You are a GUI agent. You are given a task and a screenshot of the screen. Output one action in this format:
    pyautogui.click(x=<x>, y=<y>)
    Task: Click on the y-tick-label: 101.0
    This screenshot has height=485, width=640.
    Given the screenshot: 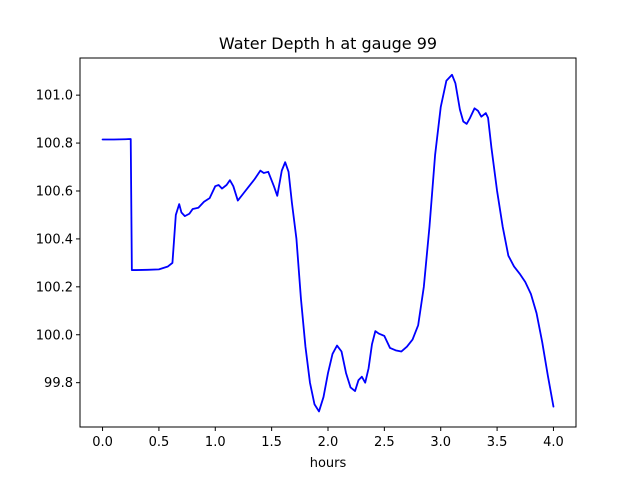 What is the action you would take?
    pyautogui.click(x=54, y=96)
    